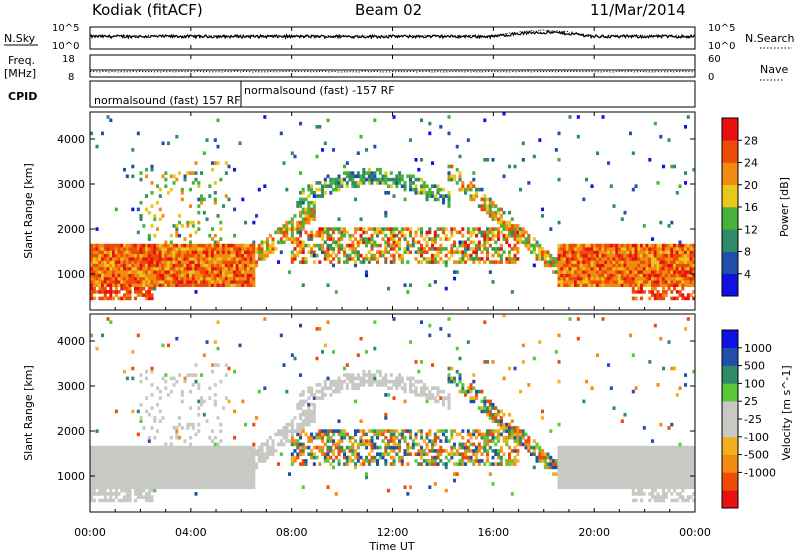 The image size is (800, 554). What do you see at coordinates (784, 207) in the screenshot?
I see `power-colorbar-label: Power [dB]` at bounding box center [784, 207].